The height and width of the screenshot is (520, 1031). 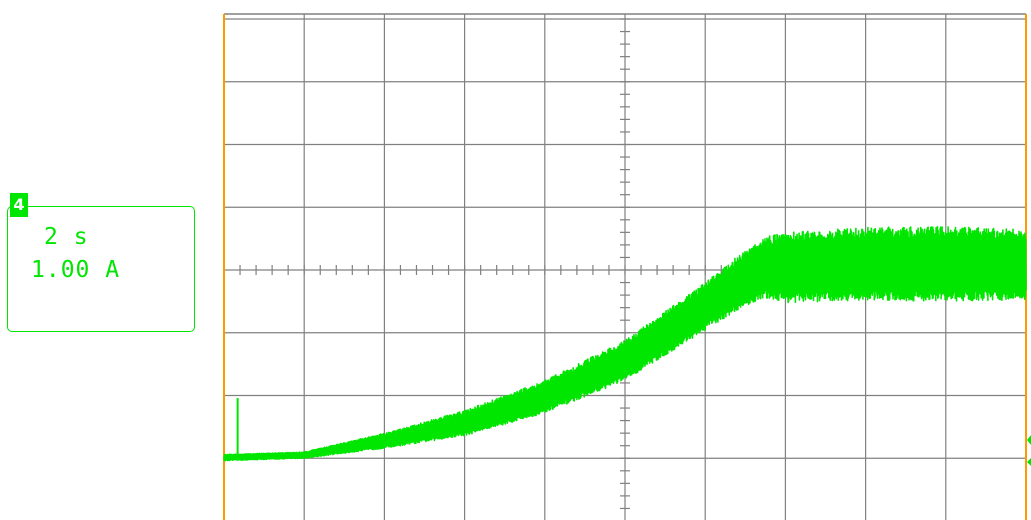 What do you see at coordinates (1029, 440) in the screenshot?
I see `trigger-marker` at bounding box center [1029, 440].